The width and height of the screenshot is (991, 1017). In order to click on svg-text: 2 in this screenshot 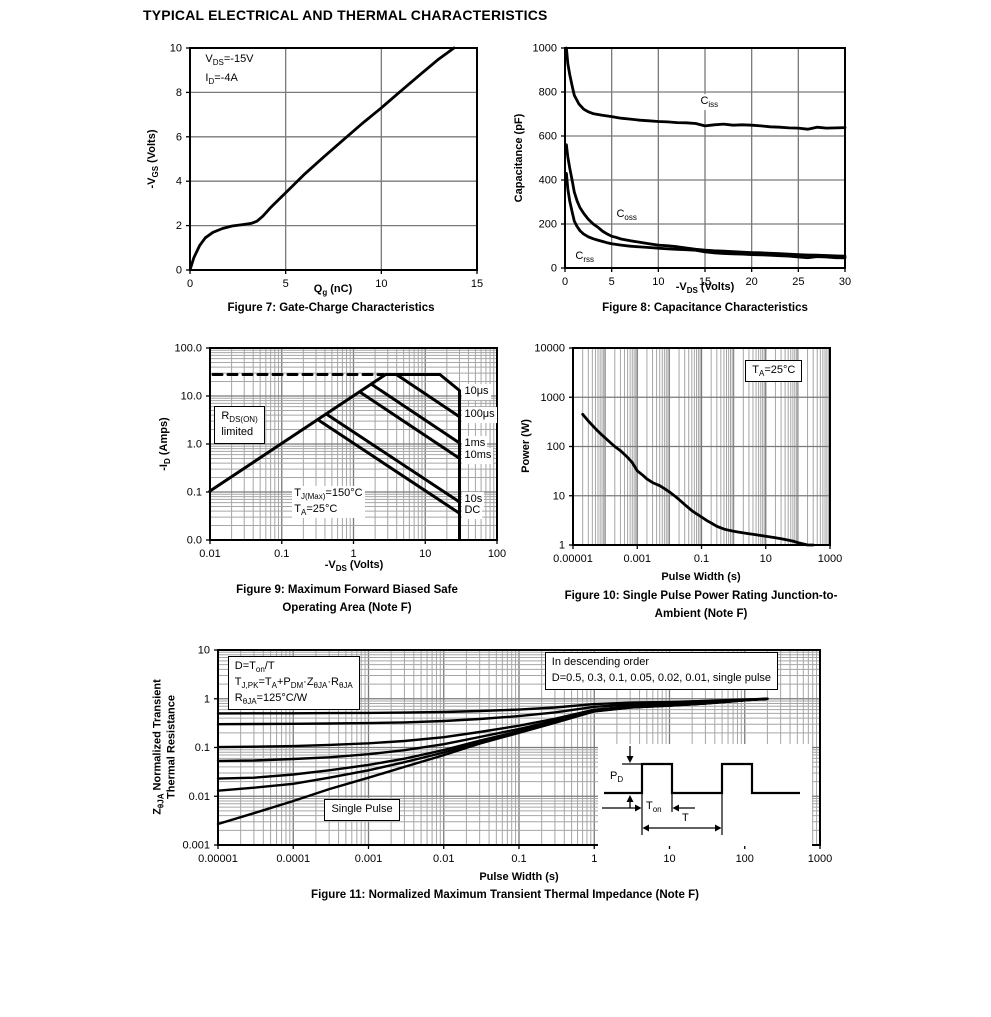, I will do `click(179, 226)`.